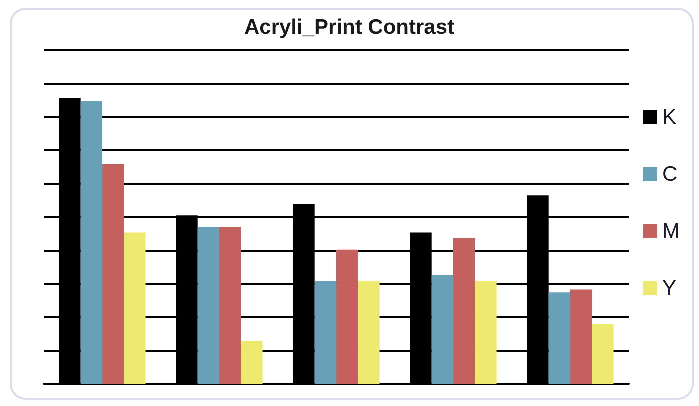 The width and height of the screenshot is (699, 406). What do you see at coordinates (349, 27) in the screenshot?
I see `chart-title: Acryli_Print Contrast` at bounding box center [349, 27].